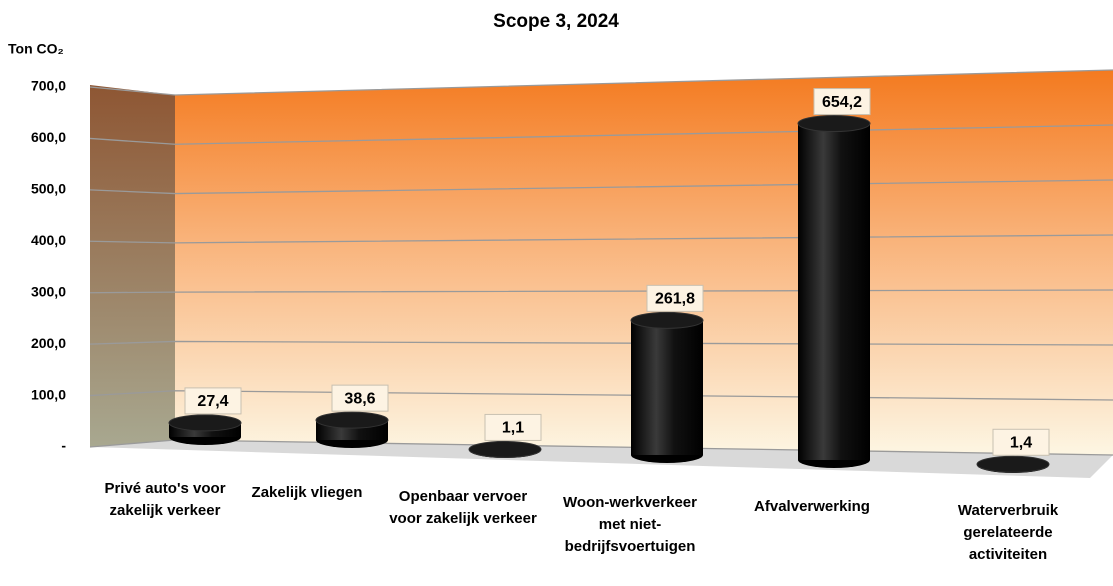 This screenshot has width=1113, height=586. I want to click on y-tick-label: 500,0, so click(48, 189).